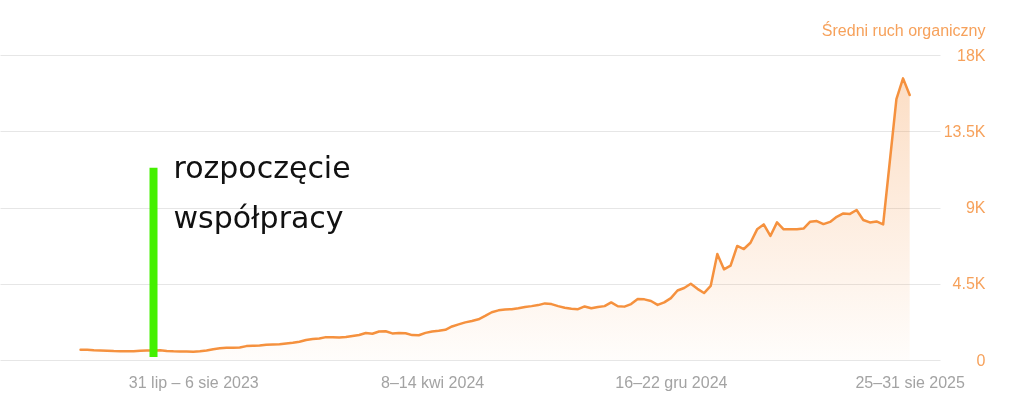 This screenshot has width=1024, height=412. What do you see at coordinates (910, 382) in the screenshot?
I see `x-tick-label: 25–31 sie 2025` at bounding box center [910, 382].